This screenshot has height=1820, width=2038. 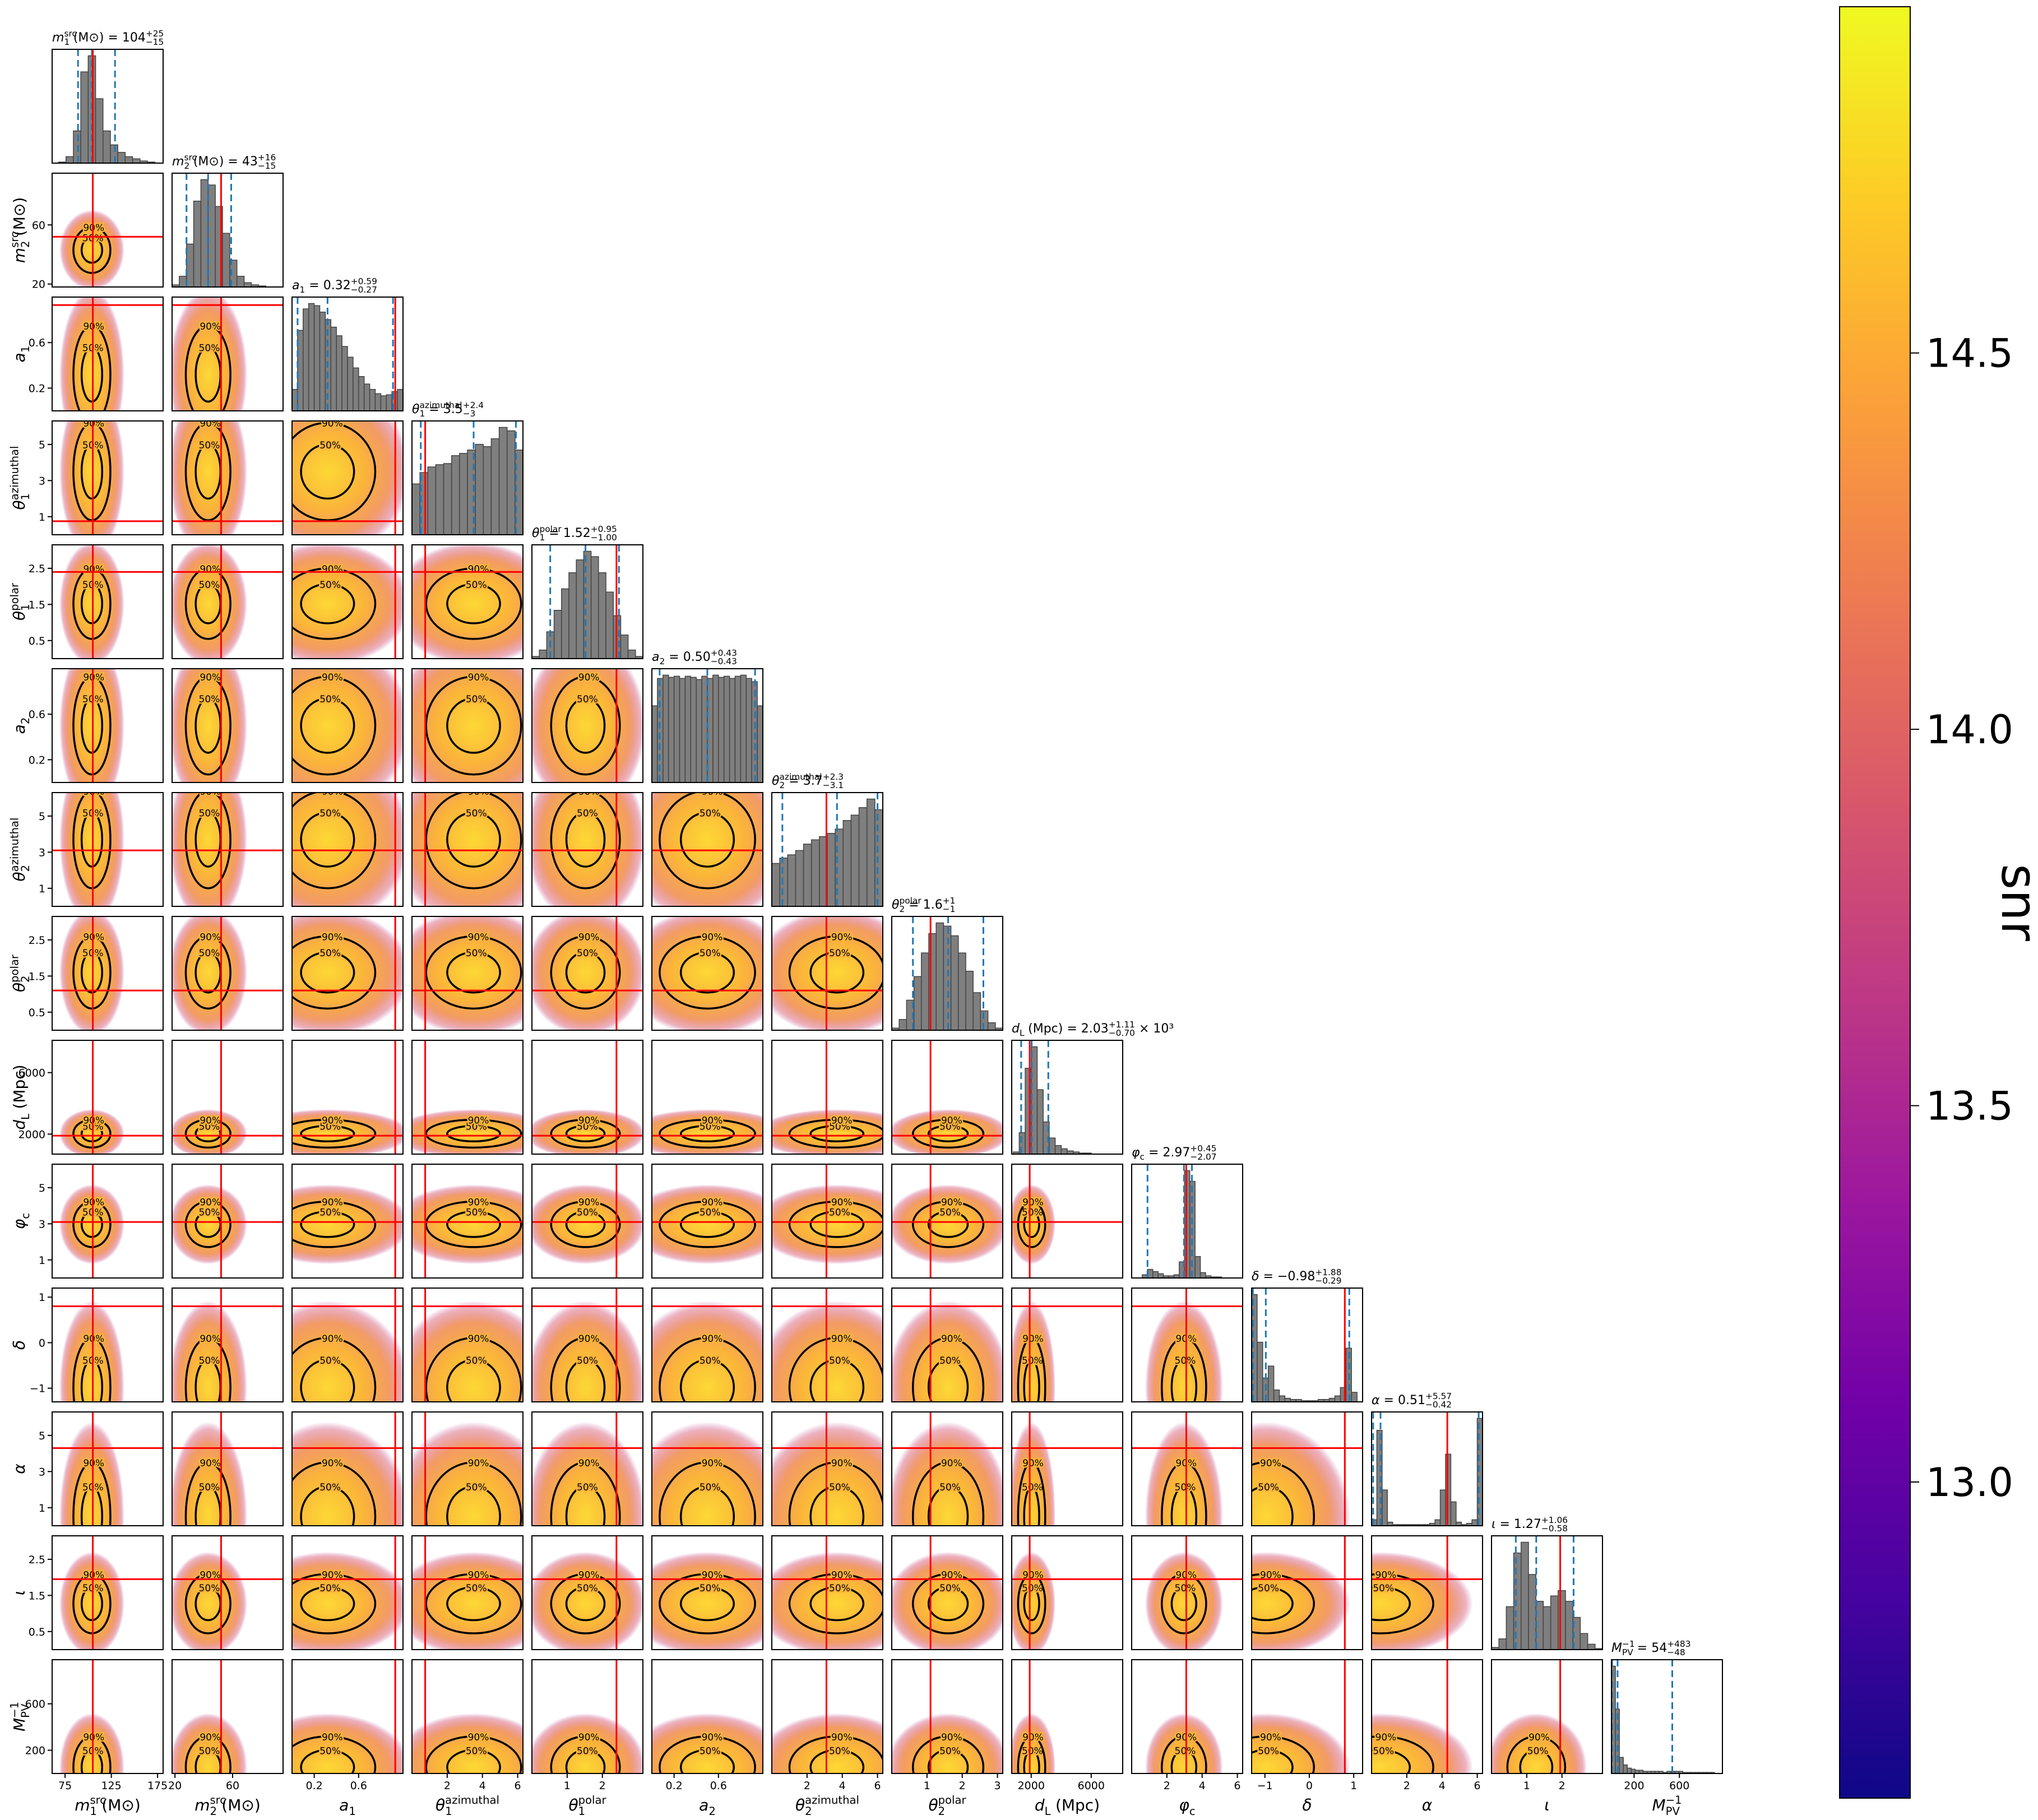 What do you see at coordinates (1328, 1281) in the screenshot?
I see `text-part: −0.29` at bounding box center [1328, 1281].